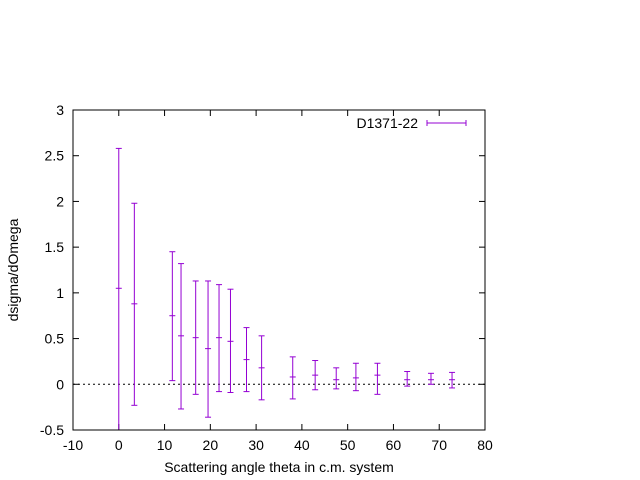  What do you see at coordinates (52, 430) in the screenshot?
I see `y-tick-label: -0.5` at bounding box center [52, 430].